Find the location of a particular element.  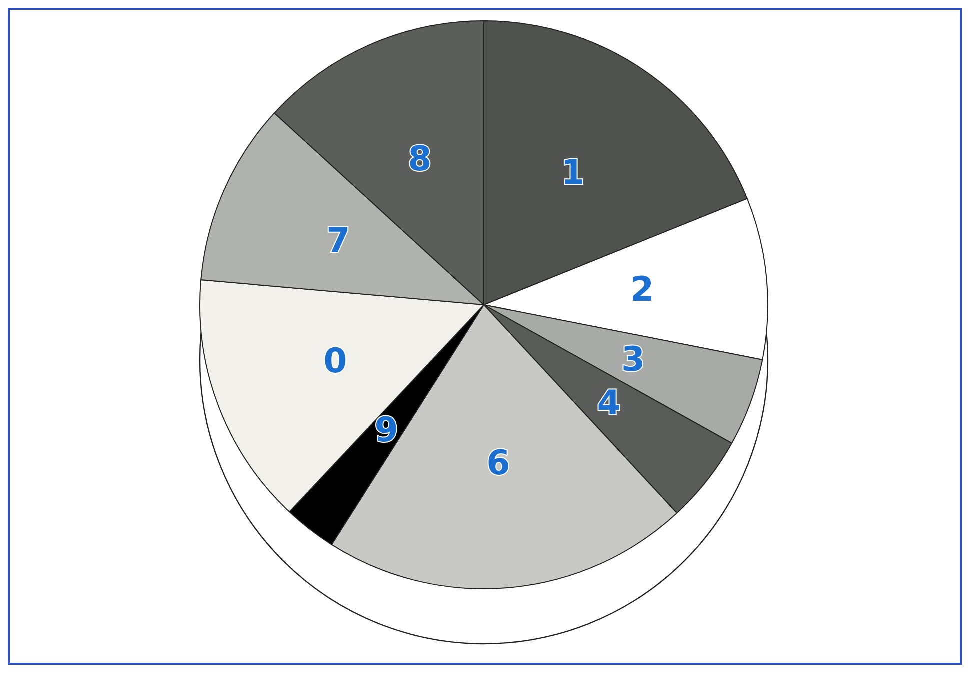

slice-label: 6 is located at coordinates (498, 463).